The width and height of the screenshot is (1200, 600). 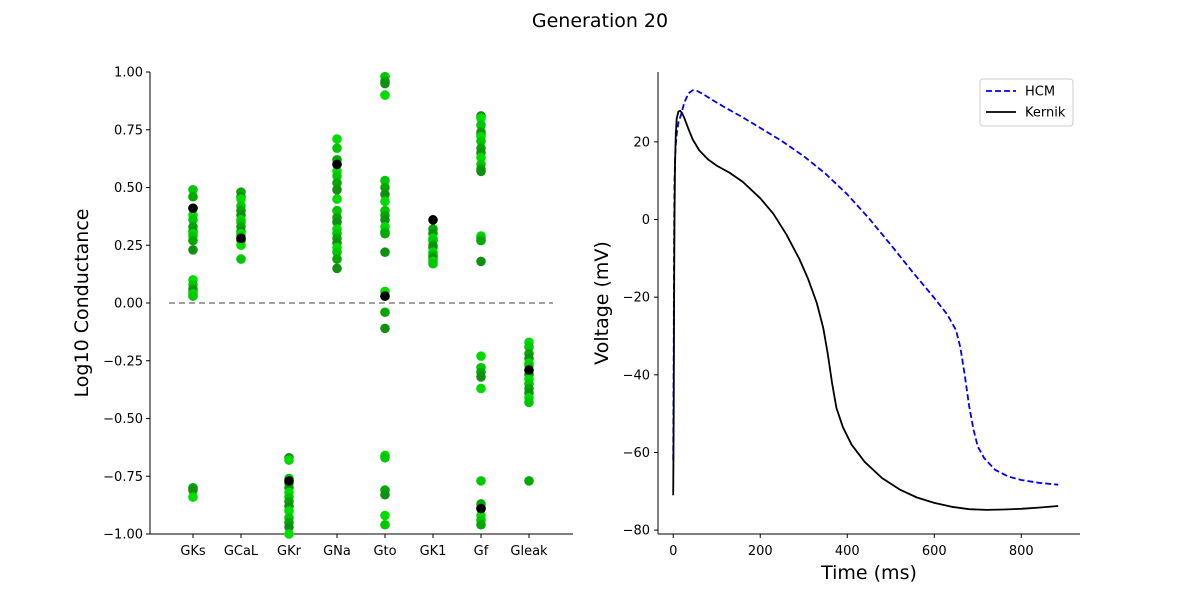 I want to click on legend-box, so click(x=1026, y=102).